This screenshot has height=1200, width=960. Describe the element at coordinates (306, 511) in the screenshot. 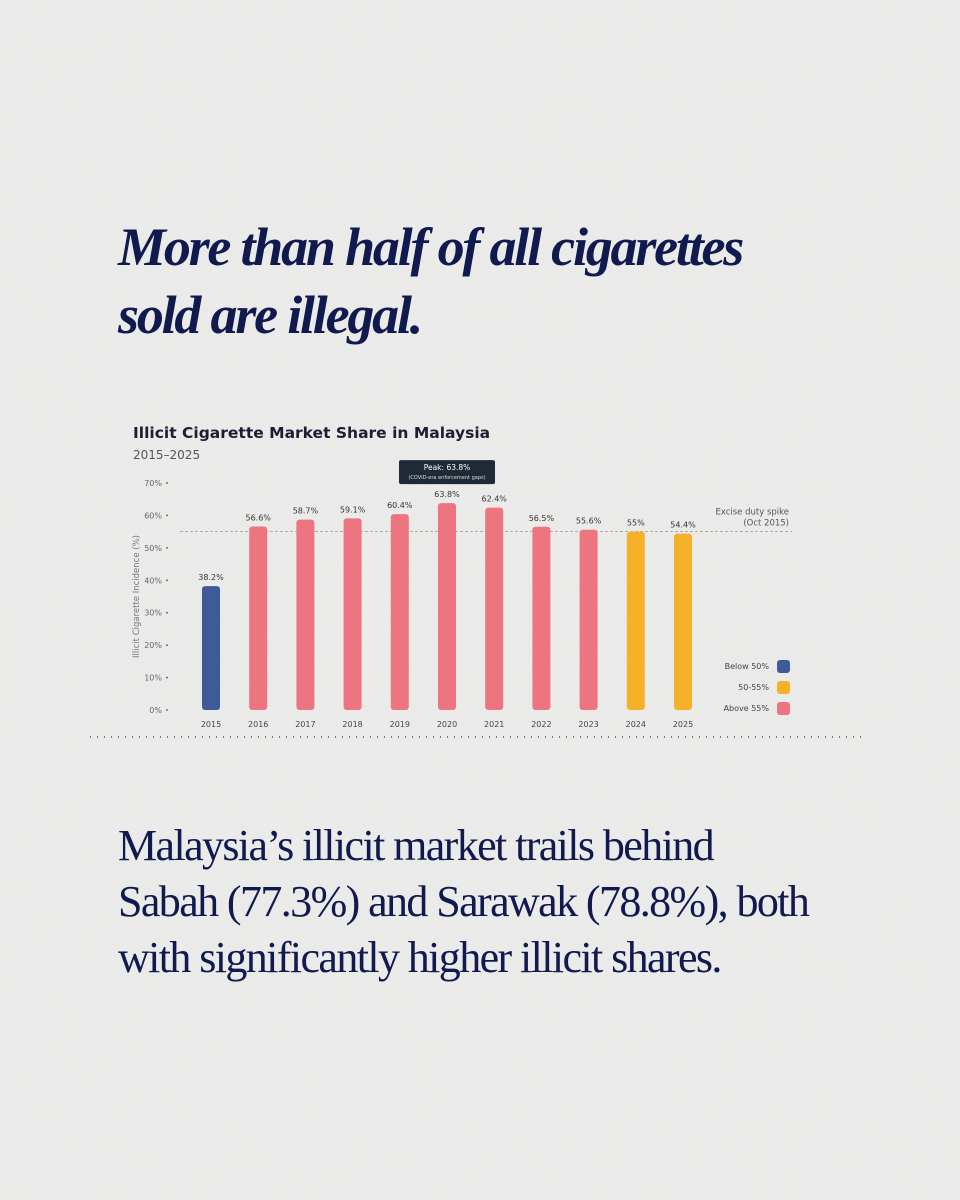

I see `value-label: 58.7%` at that location.